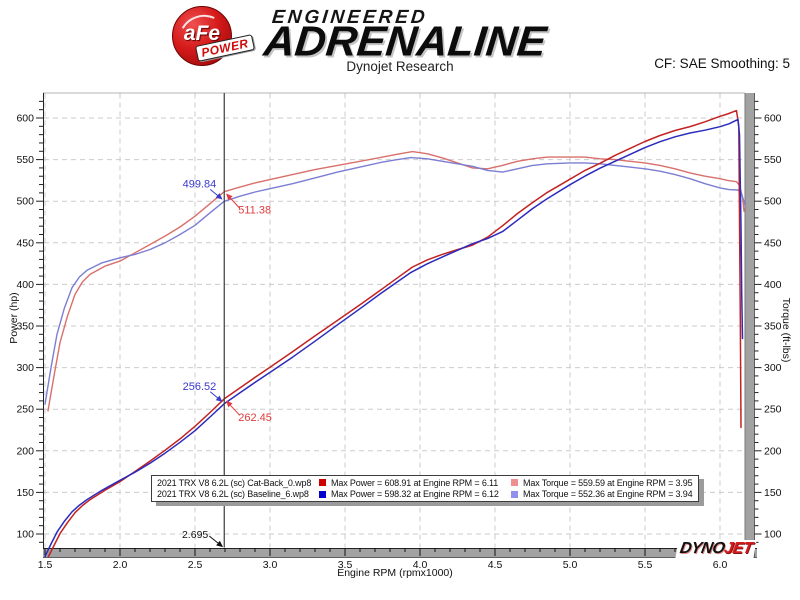 The width and height of the screenshot is (800, 600). I want to click on svg-text: 3.5, so click(345, 565).